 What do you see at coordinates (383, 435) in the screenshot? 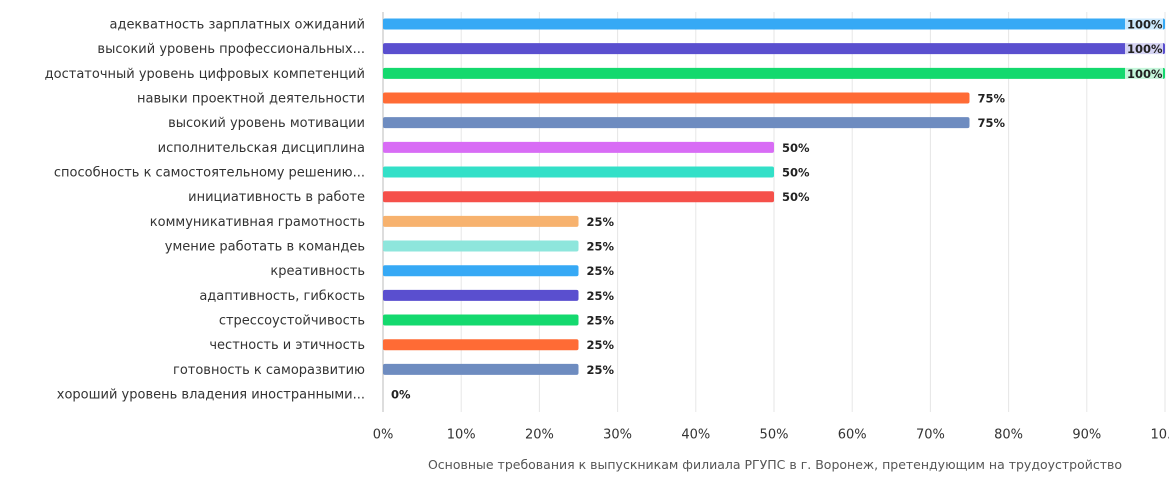
I see `x-tick-label: 0%` at bounding box center [383, 435].